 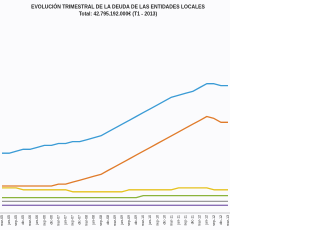 I want to click on x-tick-label: mar-07, so click(x=58, y=220).